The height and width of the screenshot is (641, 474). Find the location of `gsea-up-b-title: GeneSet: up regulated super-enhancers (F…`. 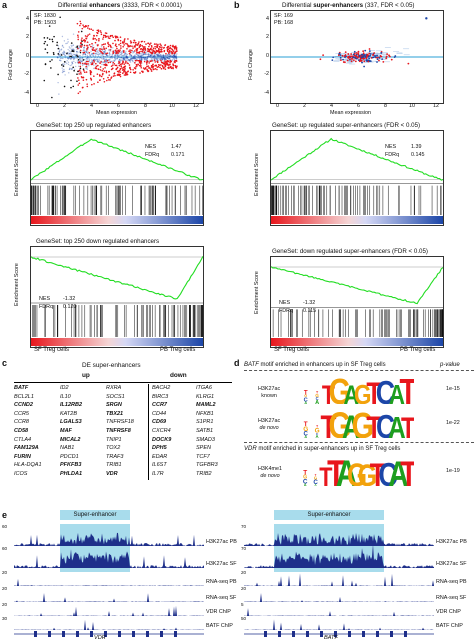

gsea-up-b-title: GeneSet: up regulated super-enhancers (F… is located at coordinates (346, 125).